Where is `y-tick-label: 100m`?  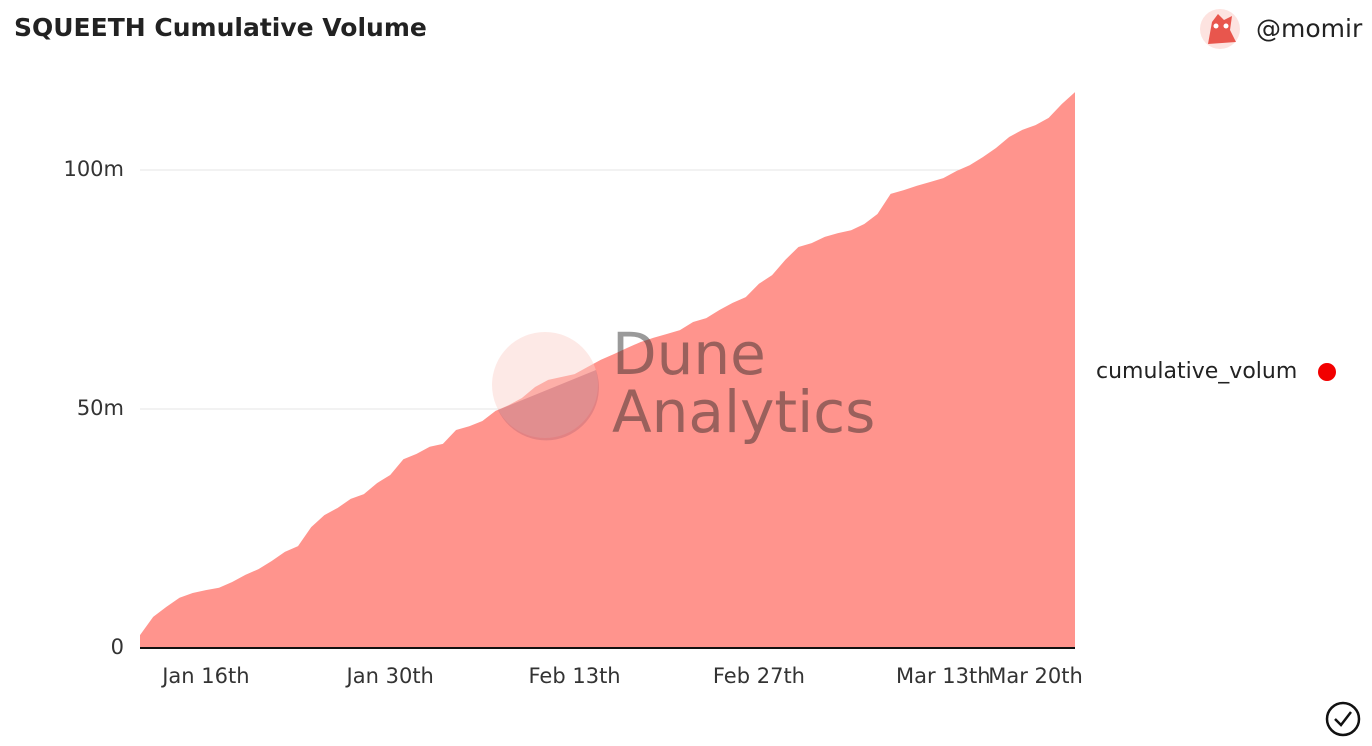 y-tick-label: 100m is located at coordinates (93, 169).